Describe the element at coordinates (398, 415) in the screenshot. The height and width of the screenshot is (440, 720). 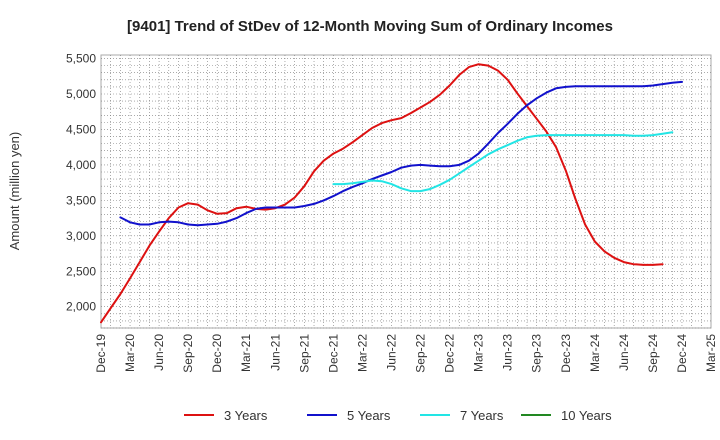
I see `legend: 3 Years 5 Years 7 Years 10 Years` at that location.